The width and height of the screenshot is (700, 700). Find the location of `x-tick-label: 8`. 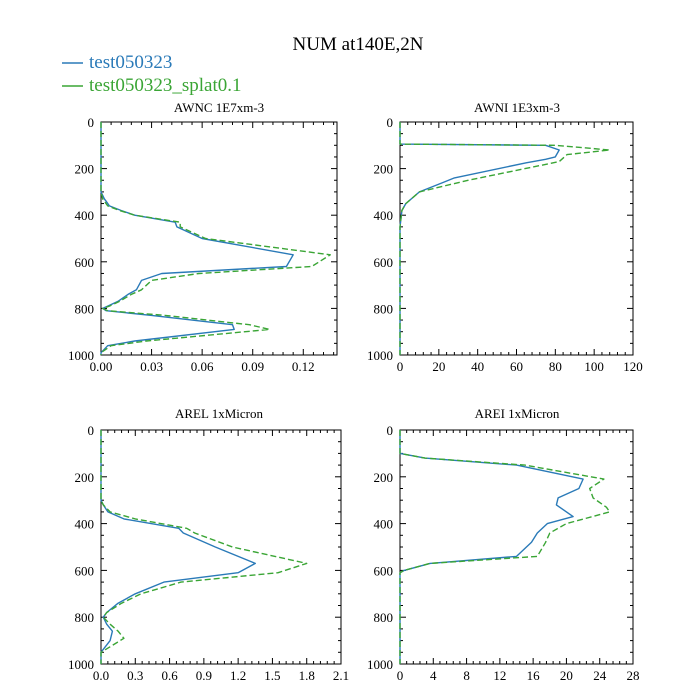

x-tick-label: 8 is located at coordinates (466, 675).